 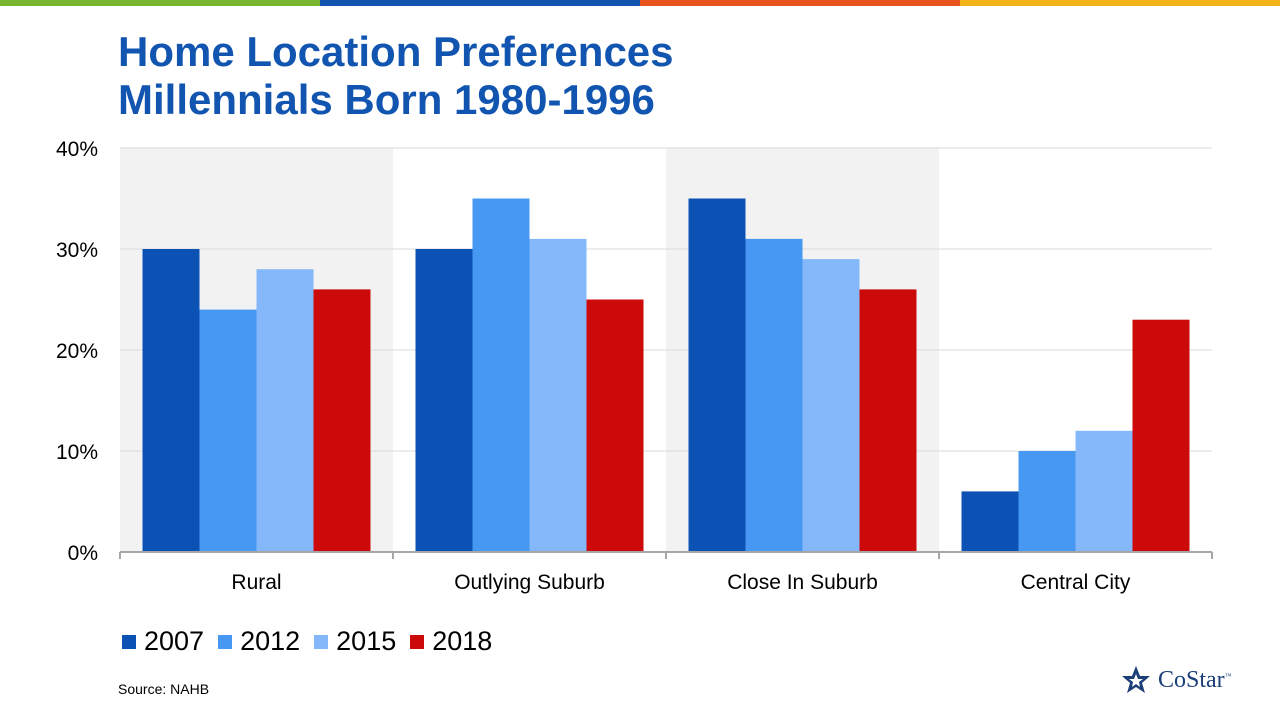 What do you see at coordinates (77, 351) in the screenshot?
I see `y-tick-label: 20%` at bounding box center [77, 351].